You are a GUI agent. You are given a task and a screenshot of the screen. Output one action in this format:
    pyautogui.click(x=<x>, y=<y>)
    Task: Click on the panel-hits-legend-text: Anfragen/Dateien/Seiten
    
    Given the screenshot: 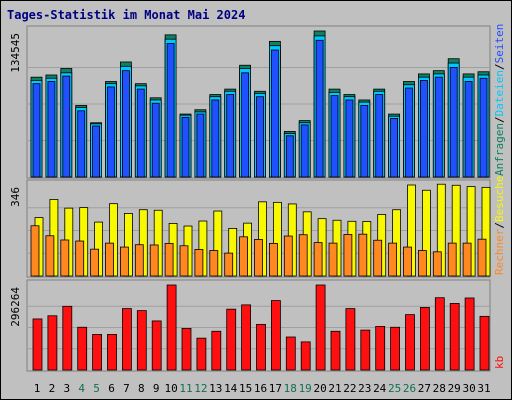 What is the action you would take?
    pyautogui.click(x=499, y=100)
    